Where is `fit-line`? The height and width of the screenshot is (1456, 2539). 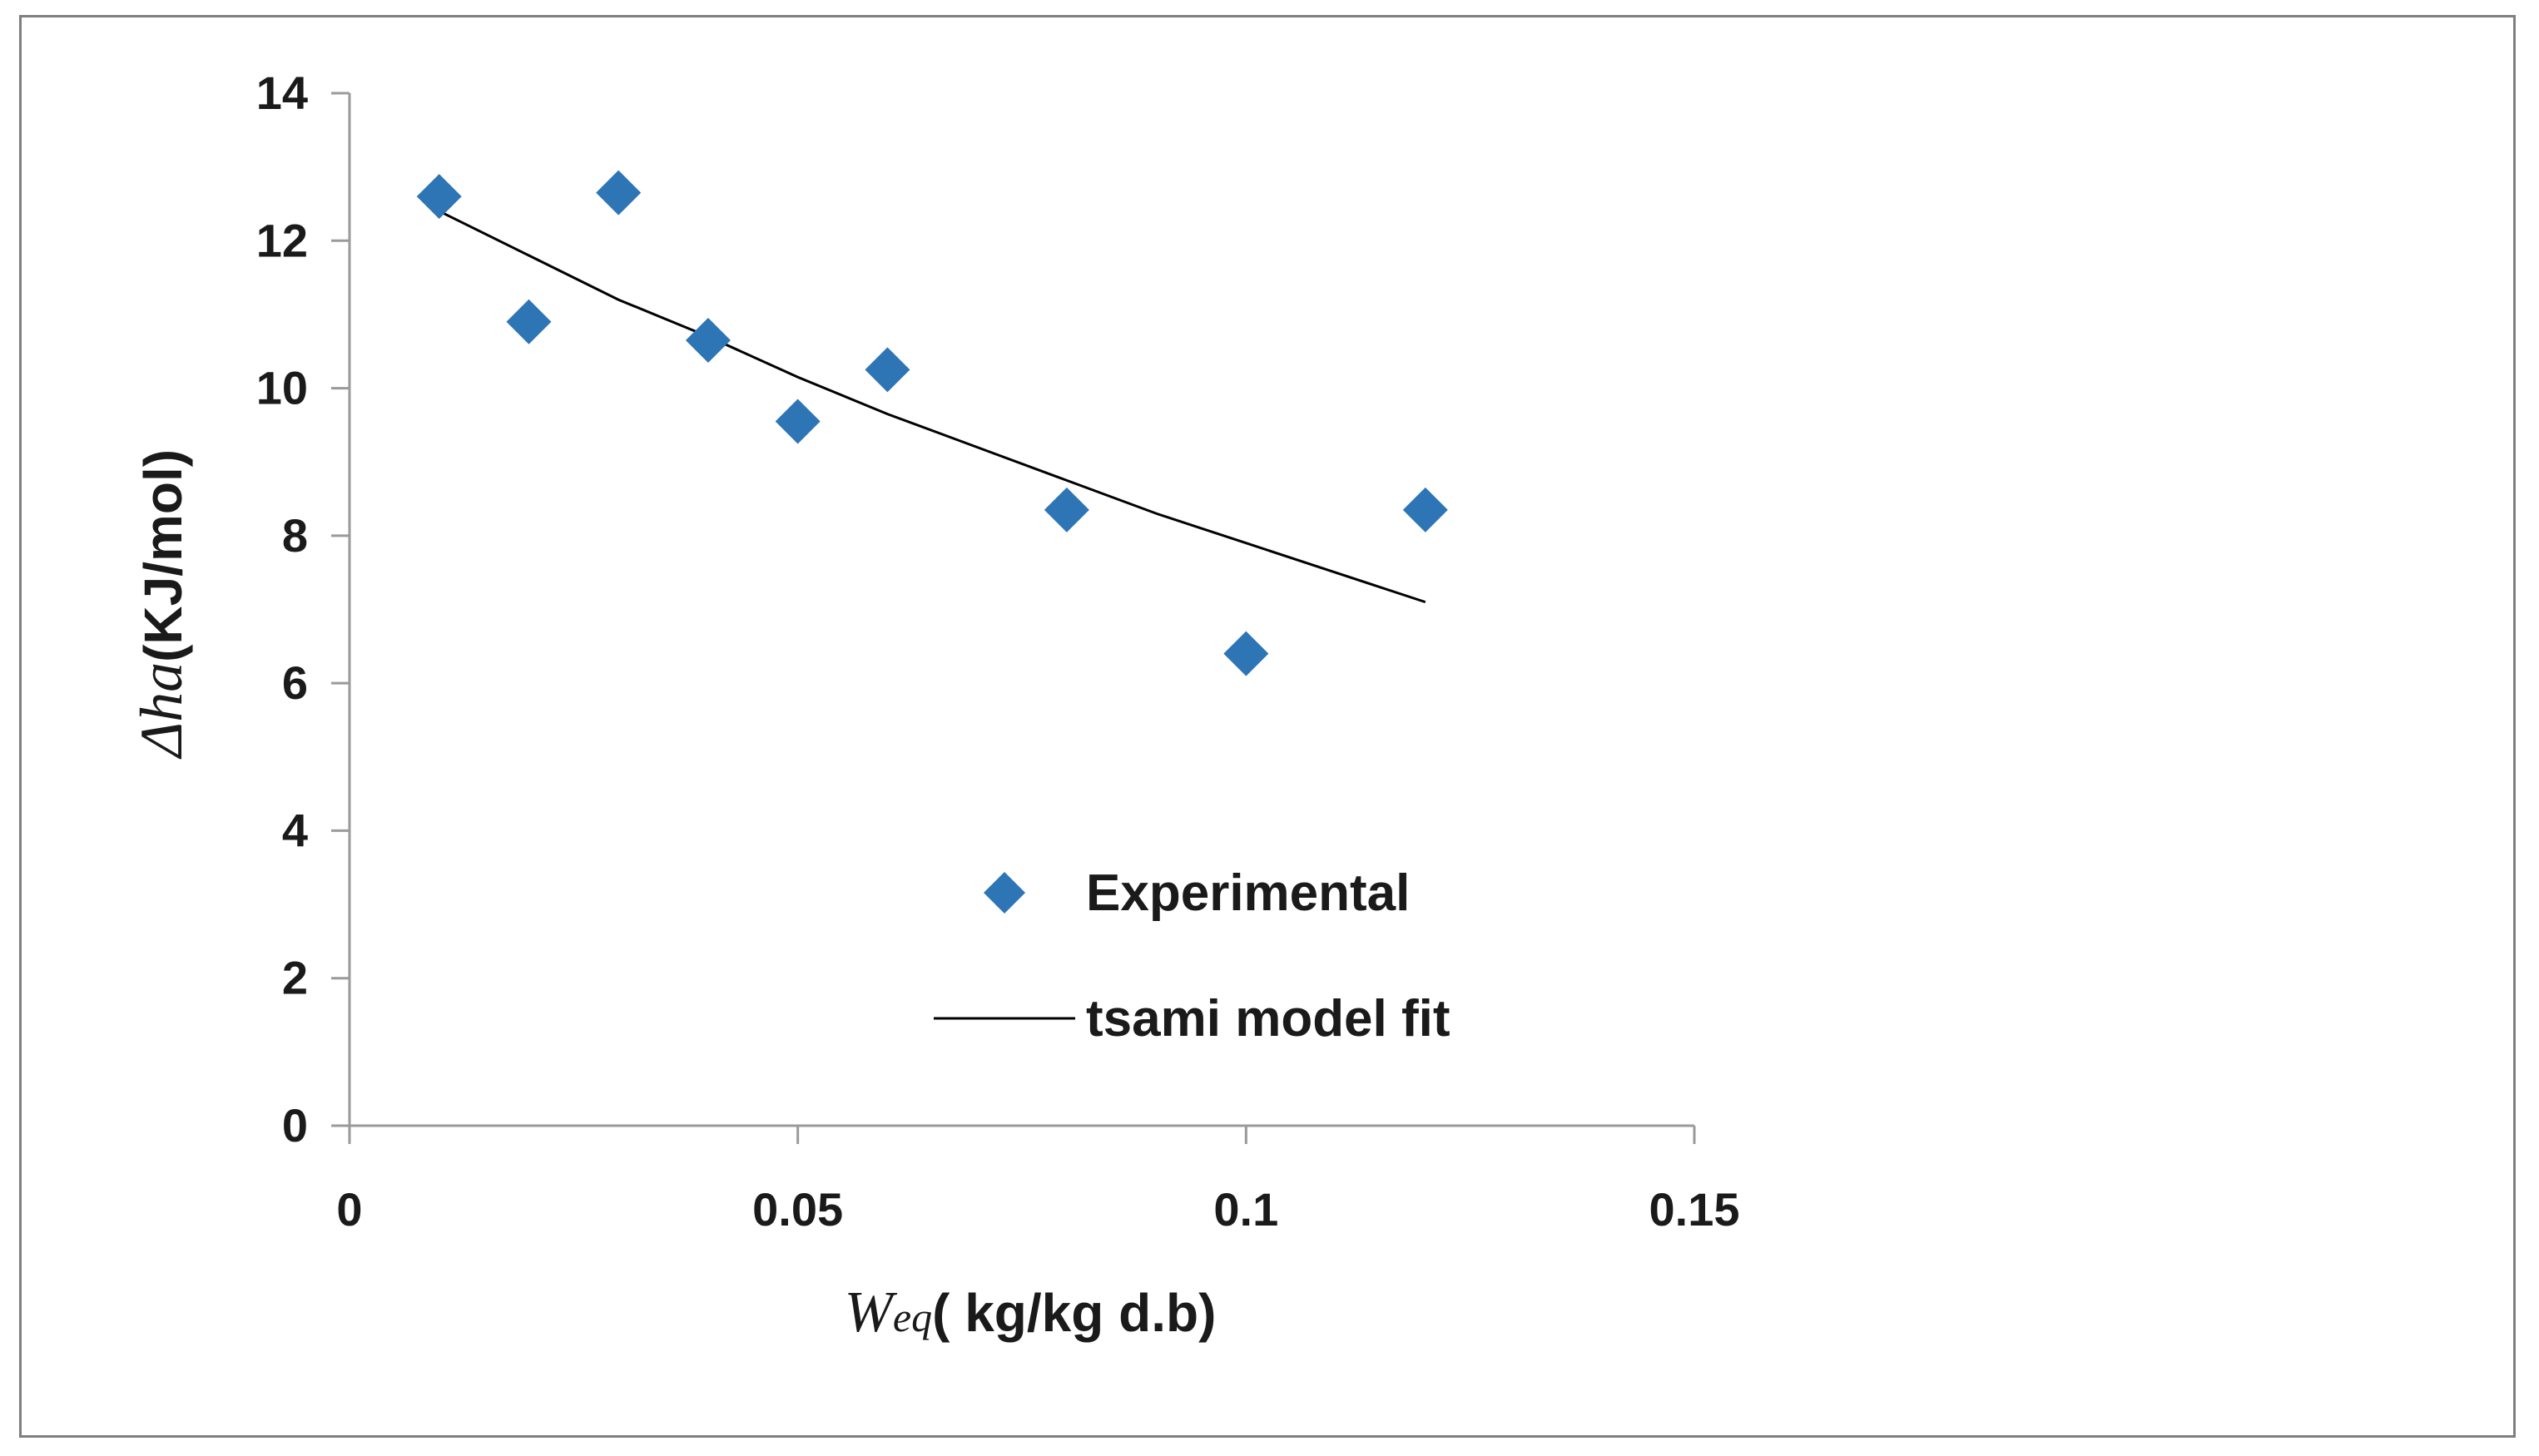
fit-line is located at coordinates (933, 407).